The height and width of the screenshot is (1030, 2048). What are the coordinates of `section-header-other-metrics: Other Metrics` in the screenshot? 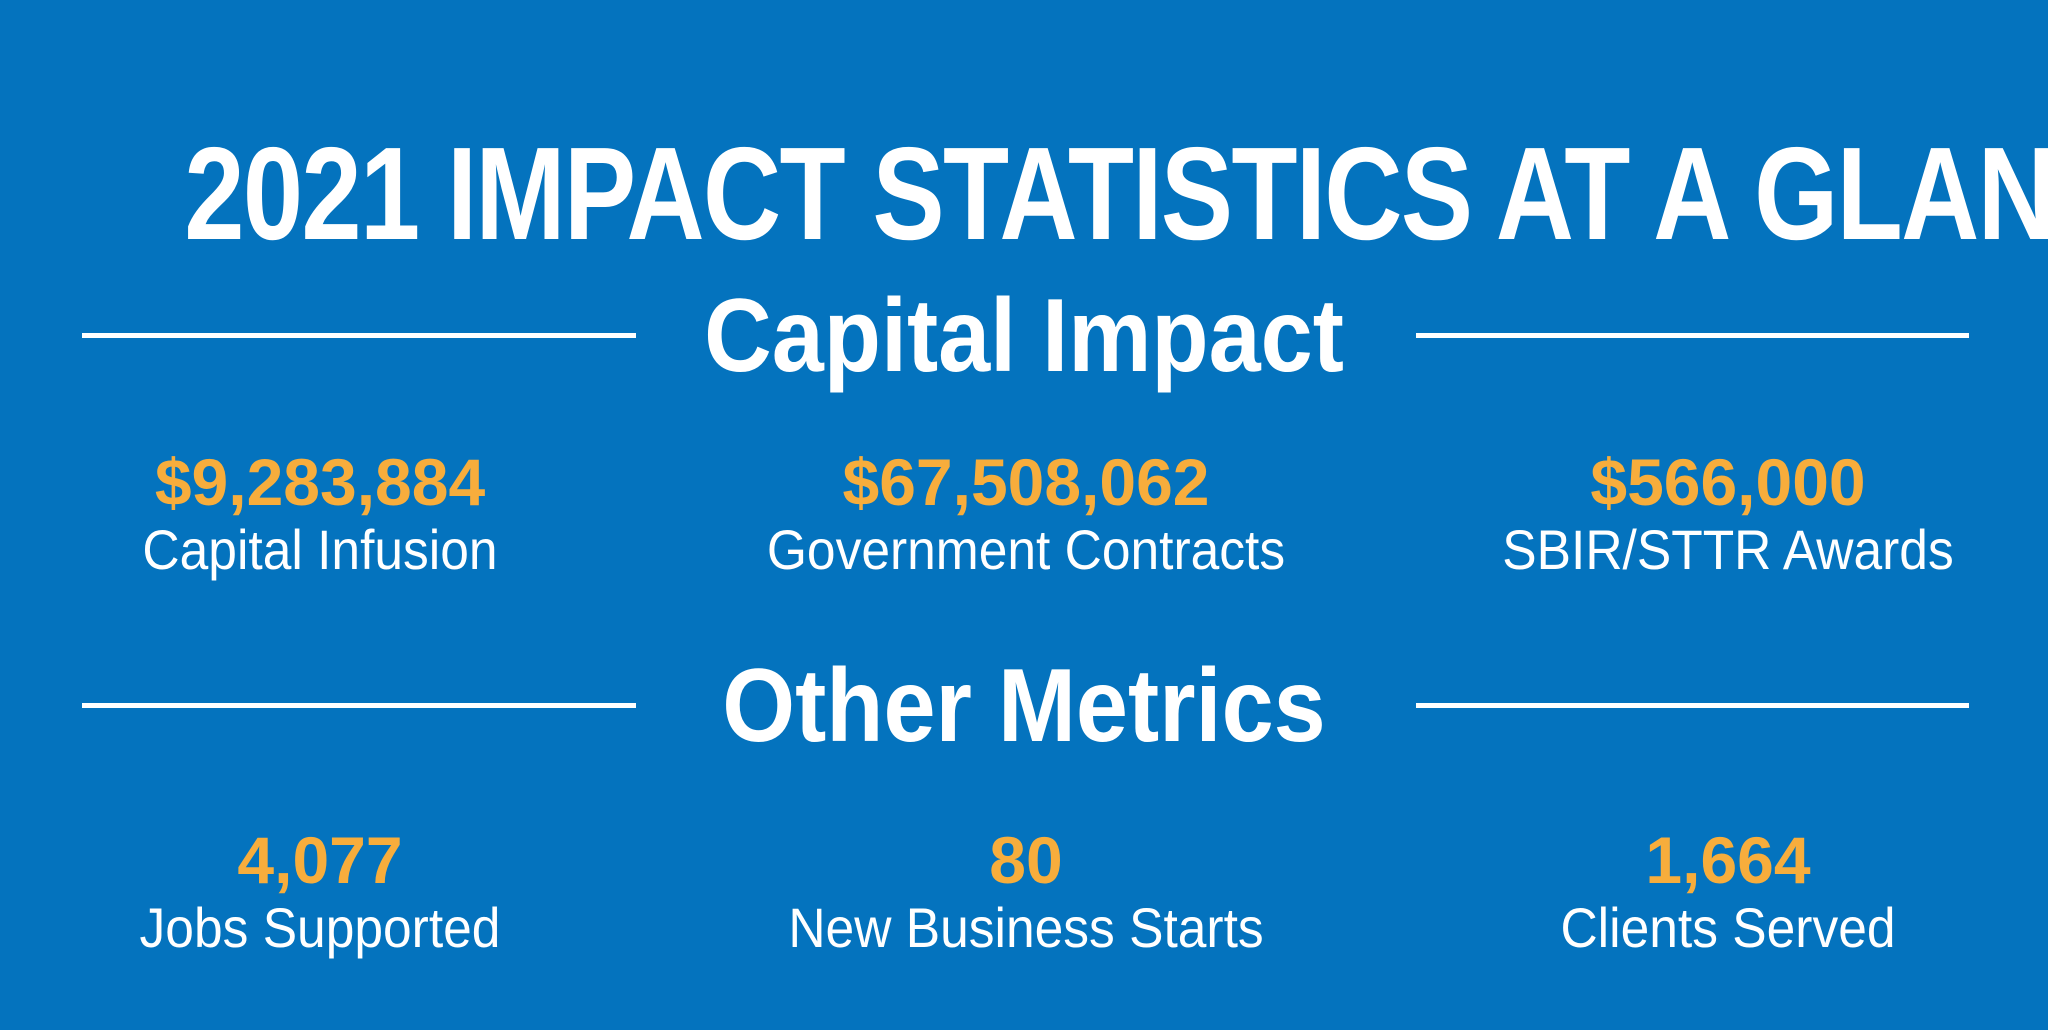 It's located at (1024, 706).